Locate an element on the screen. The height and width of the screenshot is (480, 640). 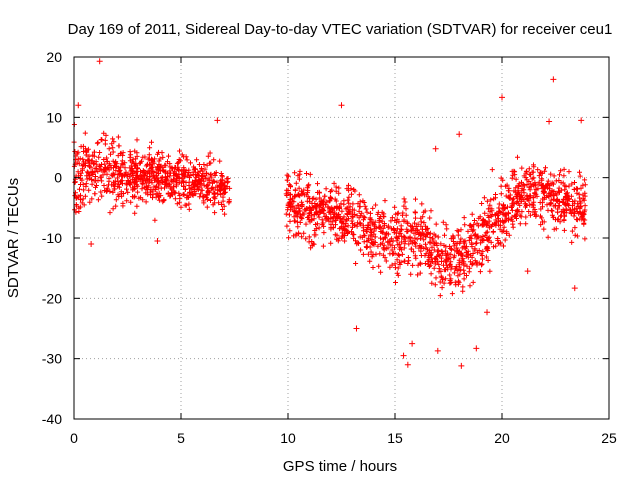
y-tick-label: 10 is located at coordinates (54, 117).